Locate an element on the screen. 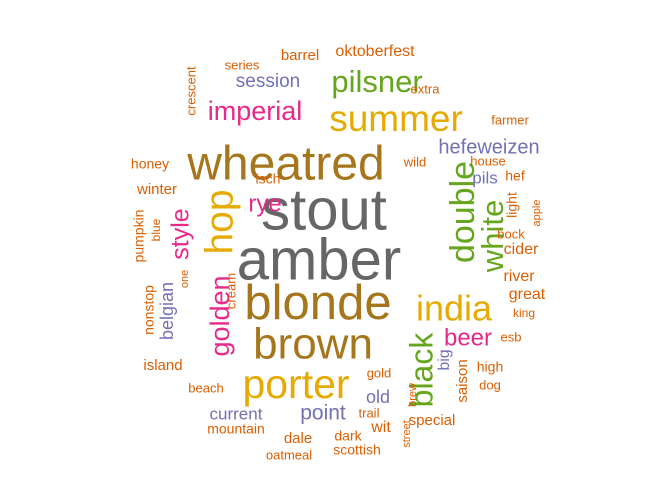 The width and height of the screenshot is (672, 480). word-island: island is located at coordinates (162, 365).